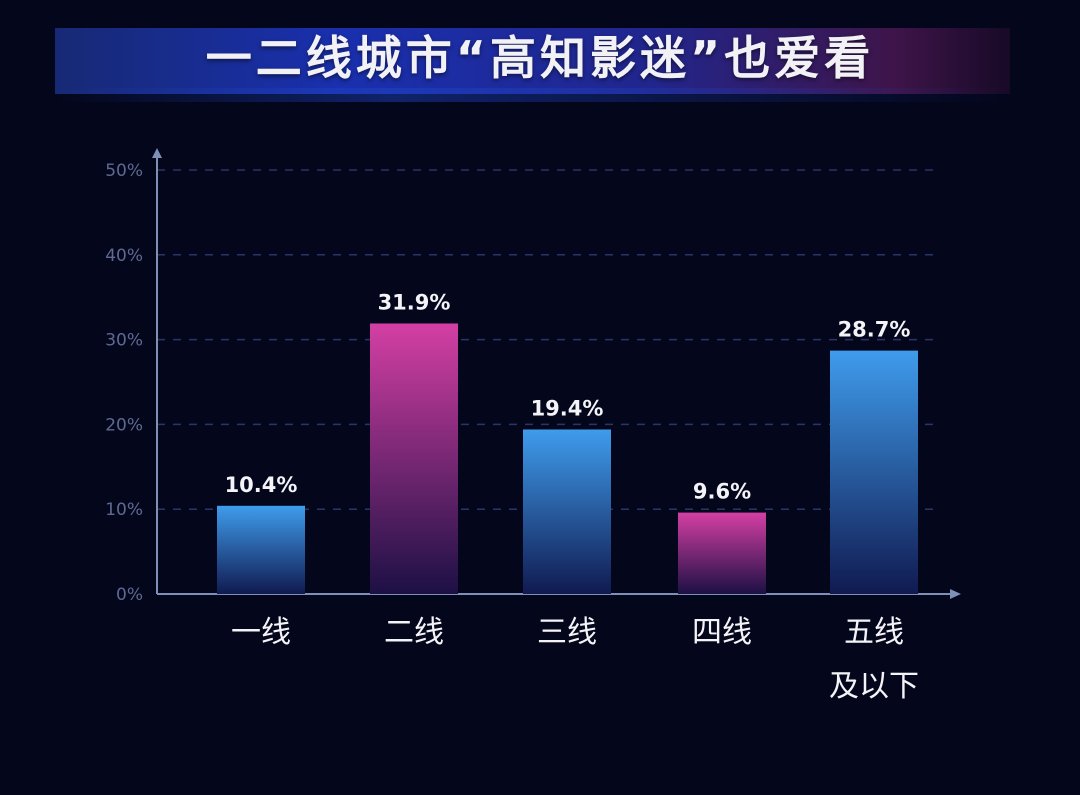  I want to click on category-label: 五线, so click(874, 632).